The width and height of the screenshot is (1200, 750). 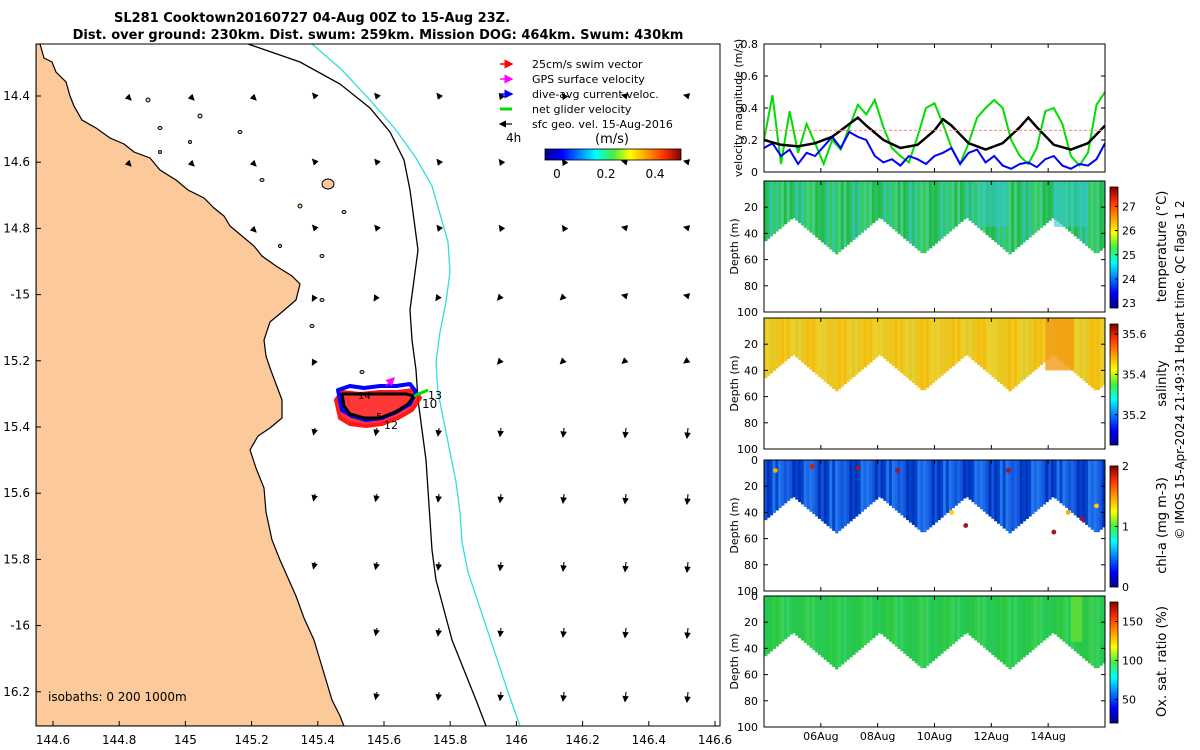 What do you see at coordinates (820, 736) in the screenshot?
I see `time-tick: 06Aug` at bounding box center [820, 736].